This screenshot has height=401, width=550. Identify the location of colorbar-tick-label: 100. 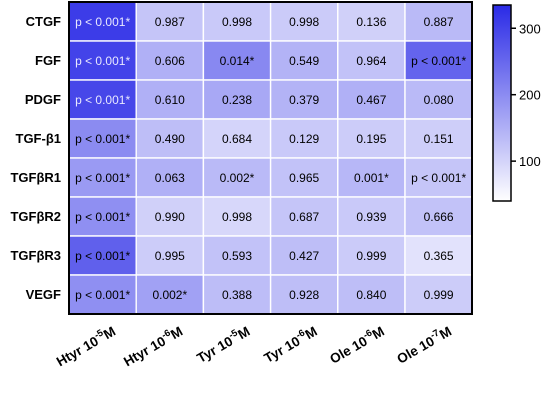
(530, 161).